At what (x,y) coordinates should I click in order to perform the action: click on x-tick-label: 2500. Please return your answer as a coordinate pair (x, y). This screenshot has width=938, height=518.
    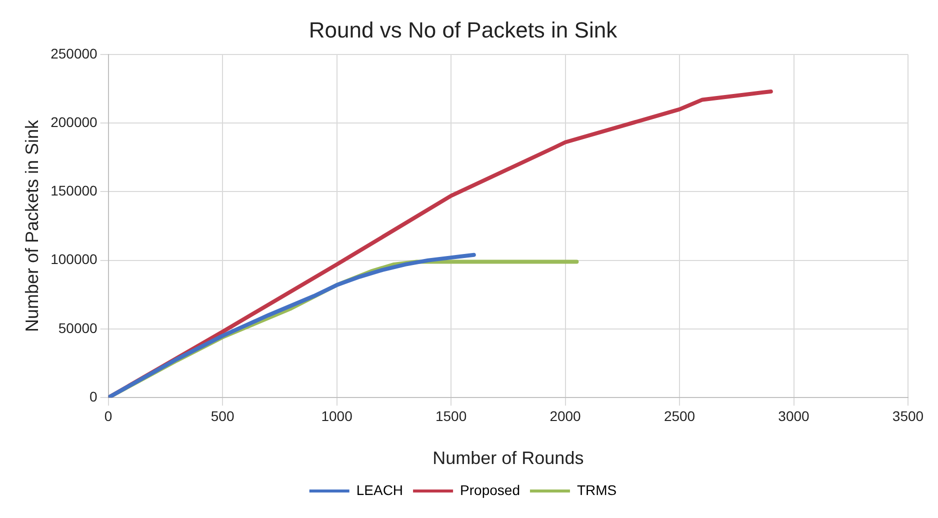
    Looking at the image, I should click on (680, 416).